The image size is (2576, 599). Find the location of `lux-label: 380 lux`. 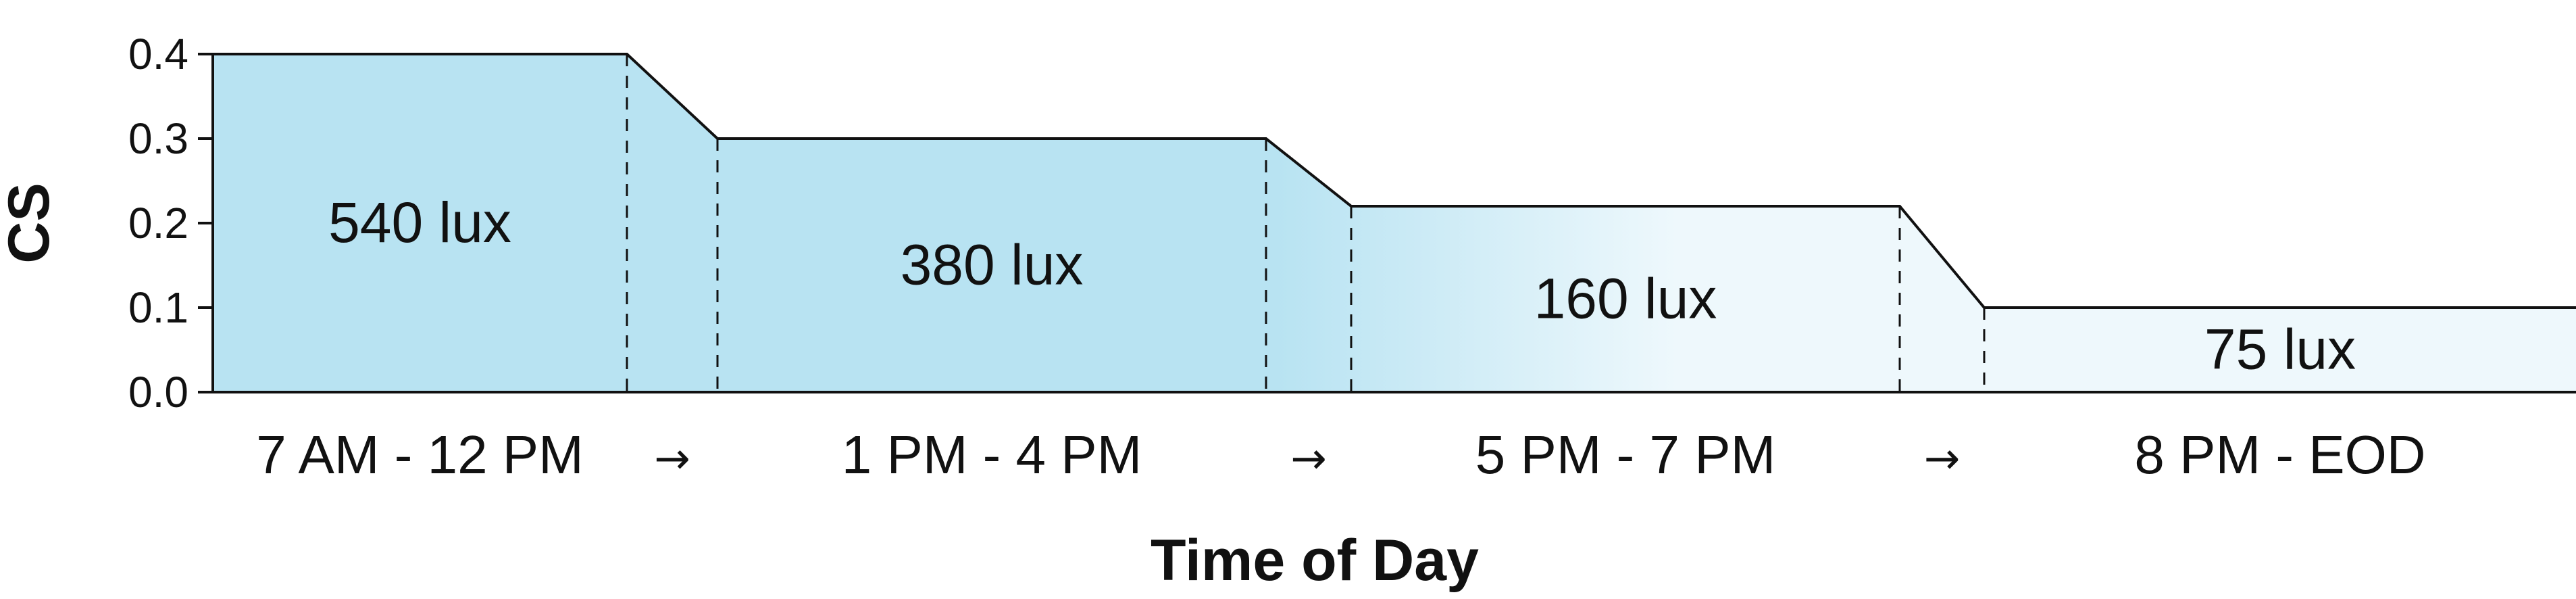

lux-label: 380 lux is located at coordinates (992, 265).